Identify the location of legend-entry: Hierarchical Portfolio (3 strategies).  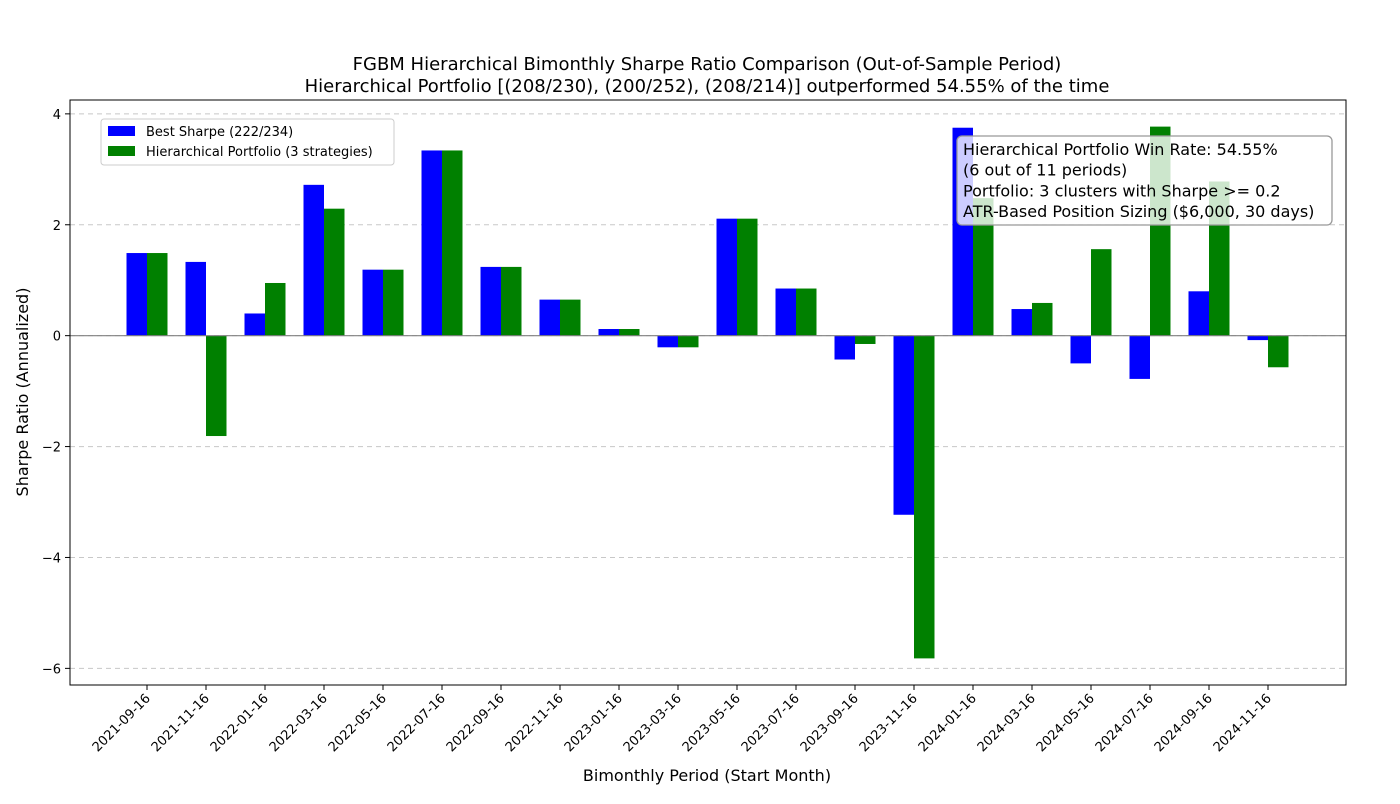
(259, 152).